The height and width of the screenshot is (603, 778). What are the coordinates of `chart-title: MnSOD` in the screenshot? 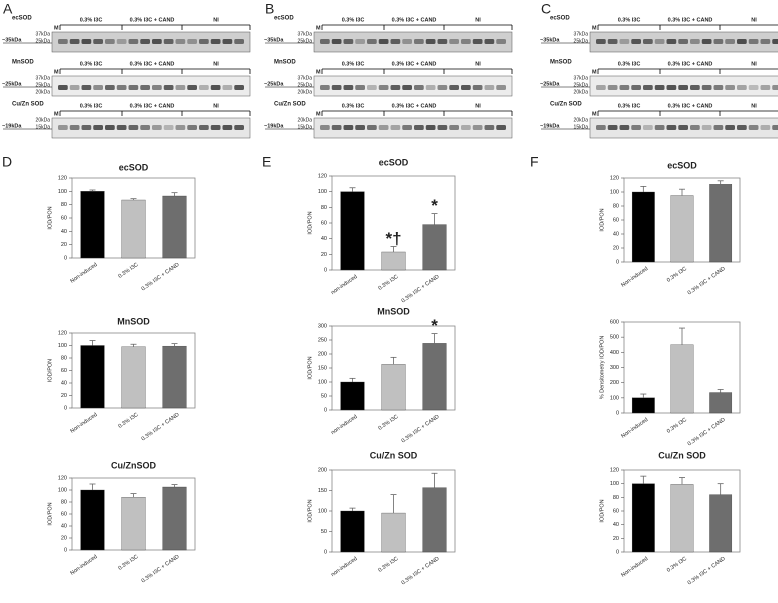 It's located at (133, 321).